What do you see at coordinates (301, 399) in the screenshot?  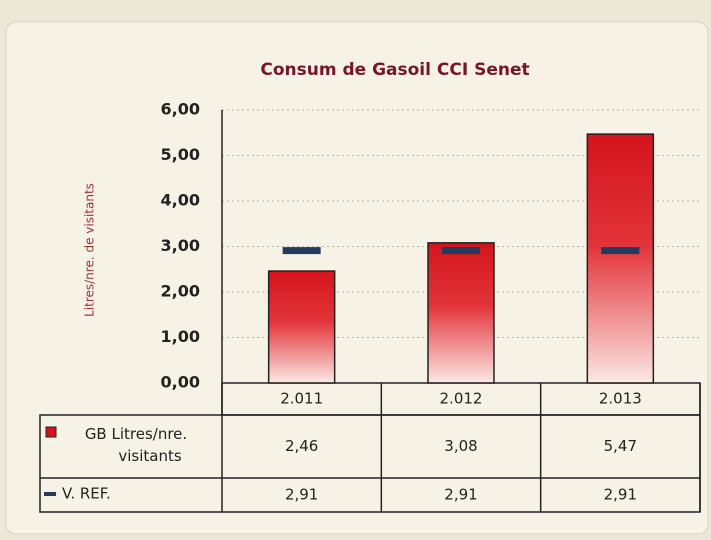 I see `x-tick-label: 2.011` at bounding box center [301, 399].